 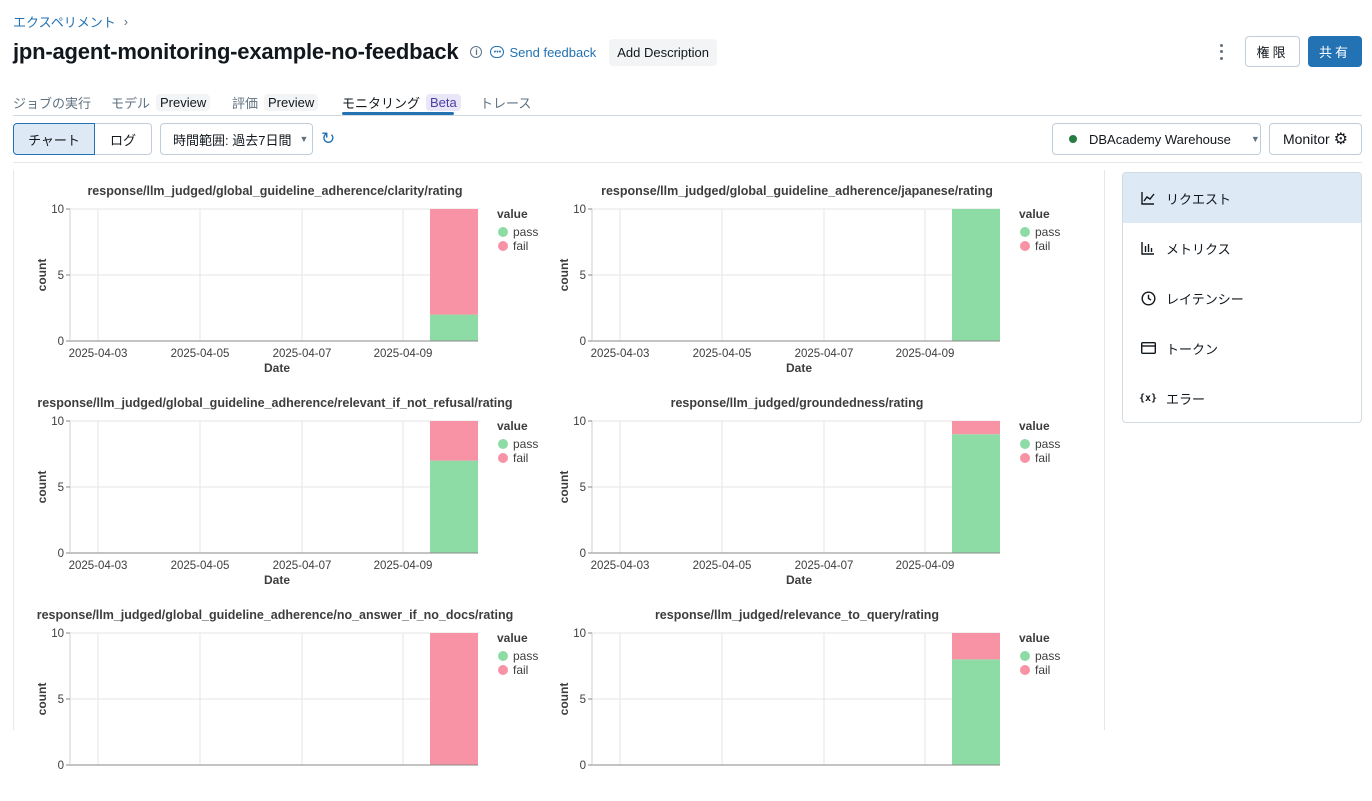 What do you see at coordinates (1242, 248) in the screenshot?
I see `sidebar-item-metrics: メトリクス` at bounding box center [1242, 248].